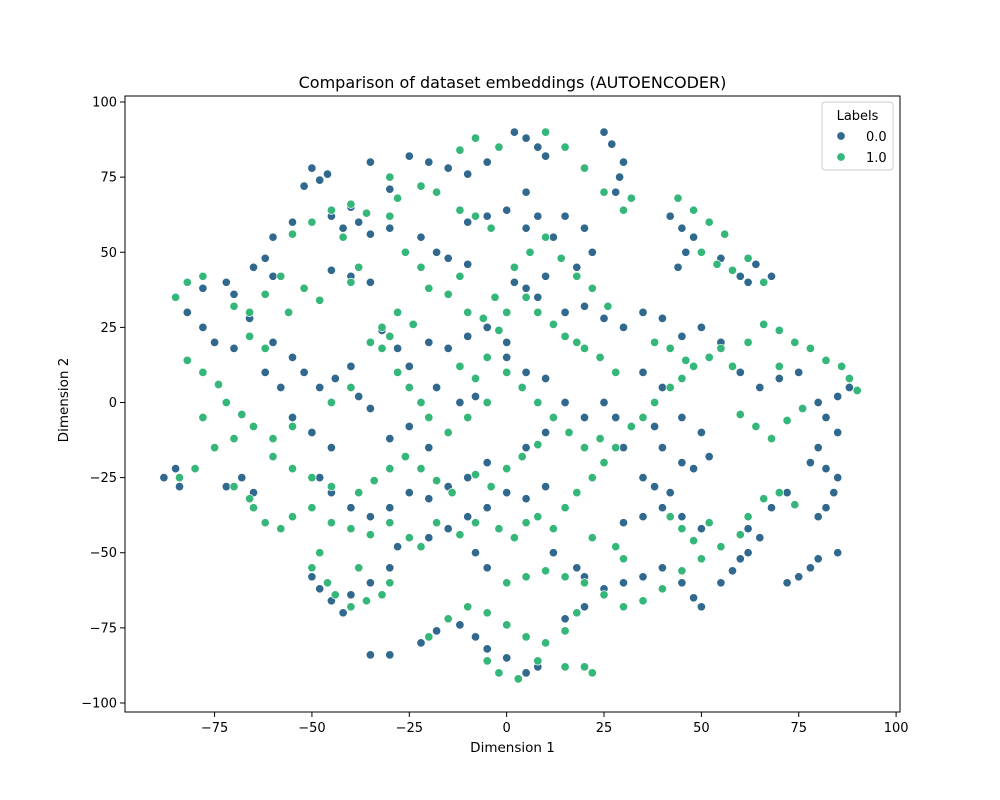  I want to click on point-series-1.0-118, so click(608, 306).